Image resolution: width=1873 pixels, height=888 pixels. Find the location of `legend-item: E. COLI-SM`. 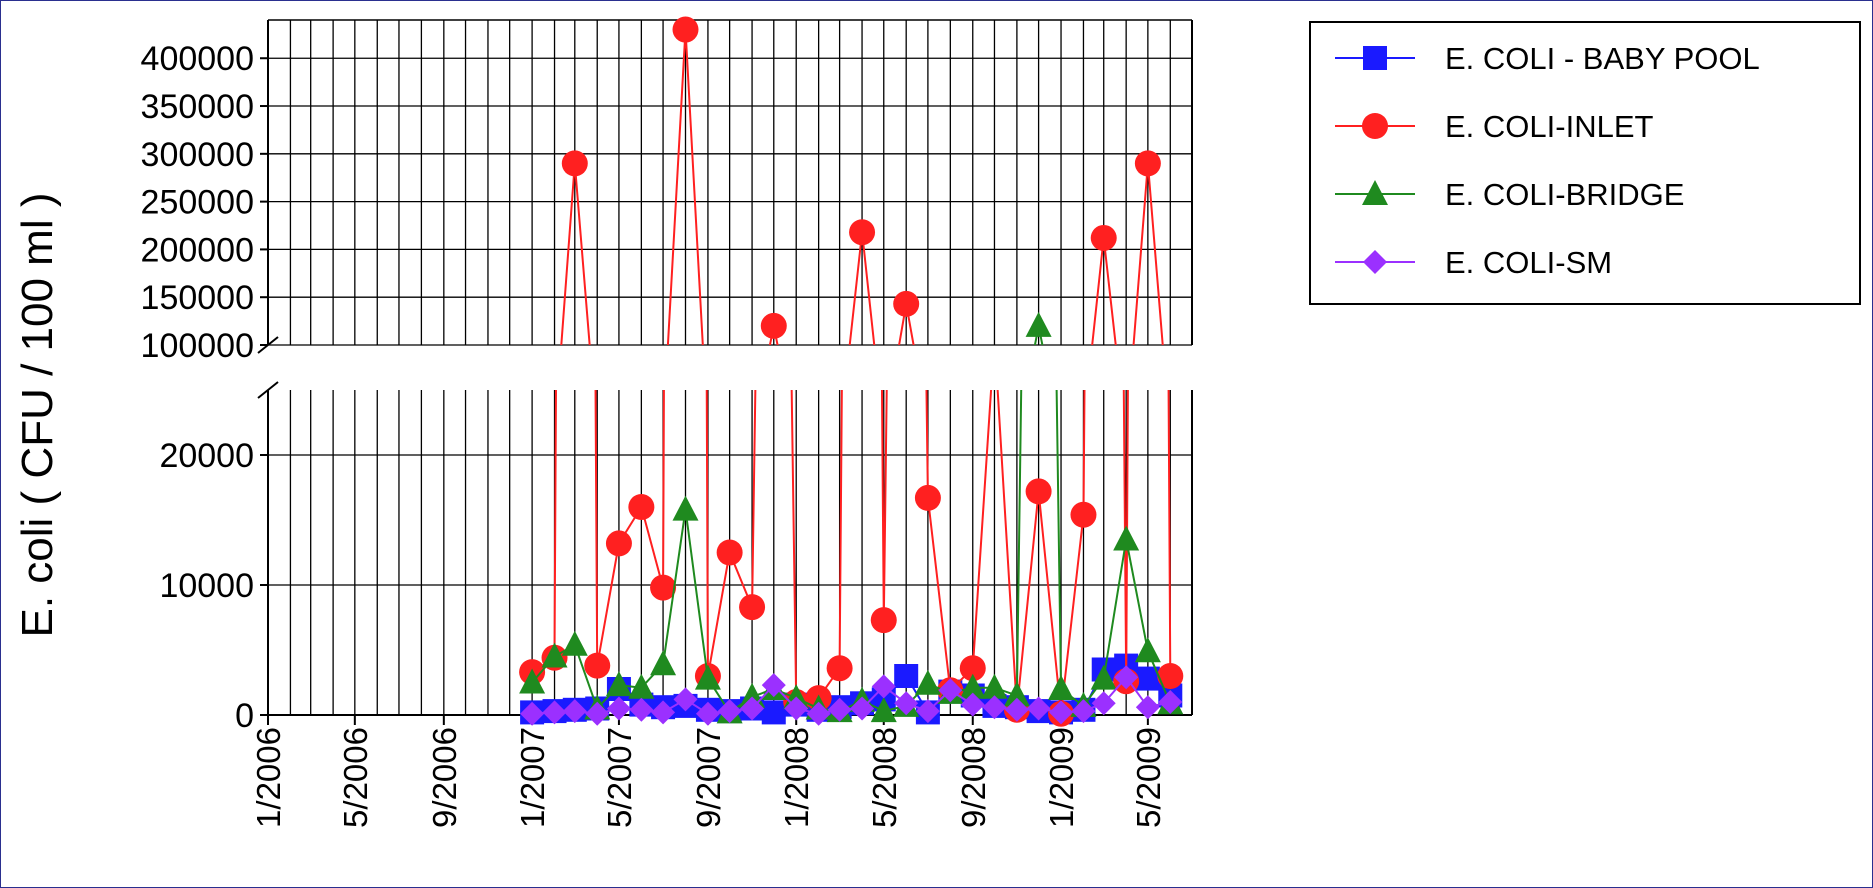

legend-item: E. COLI-SM is located at coordinates (1473, 262).